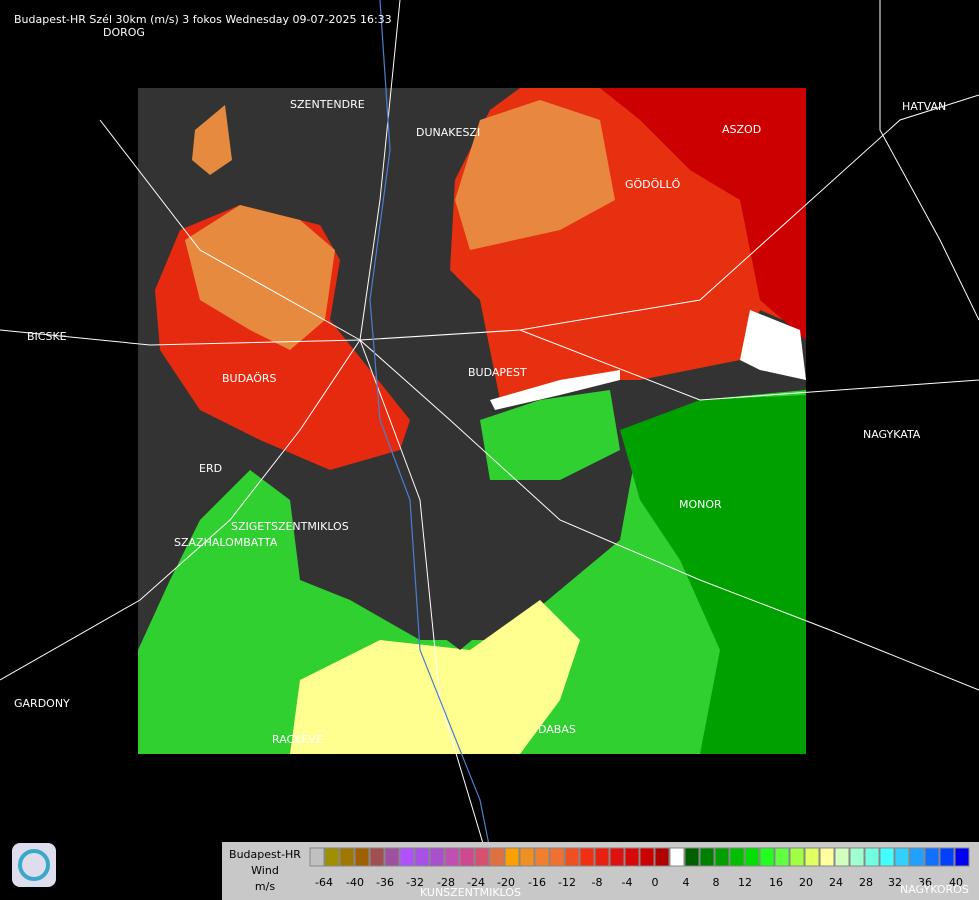 Image resolution: width=979 pixels, height=900 pixels. I want to click on logo-swirl, so click(34, 865).